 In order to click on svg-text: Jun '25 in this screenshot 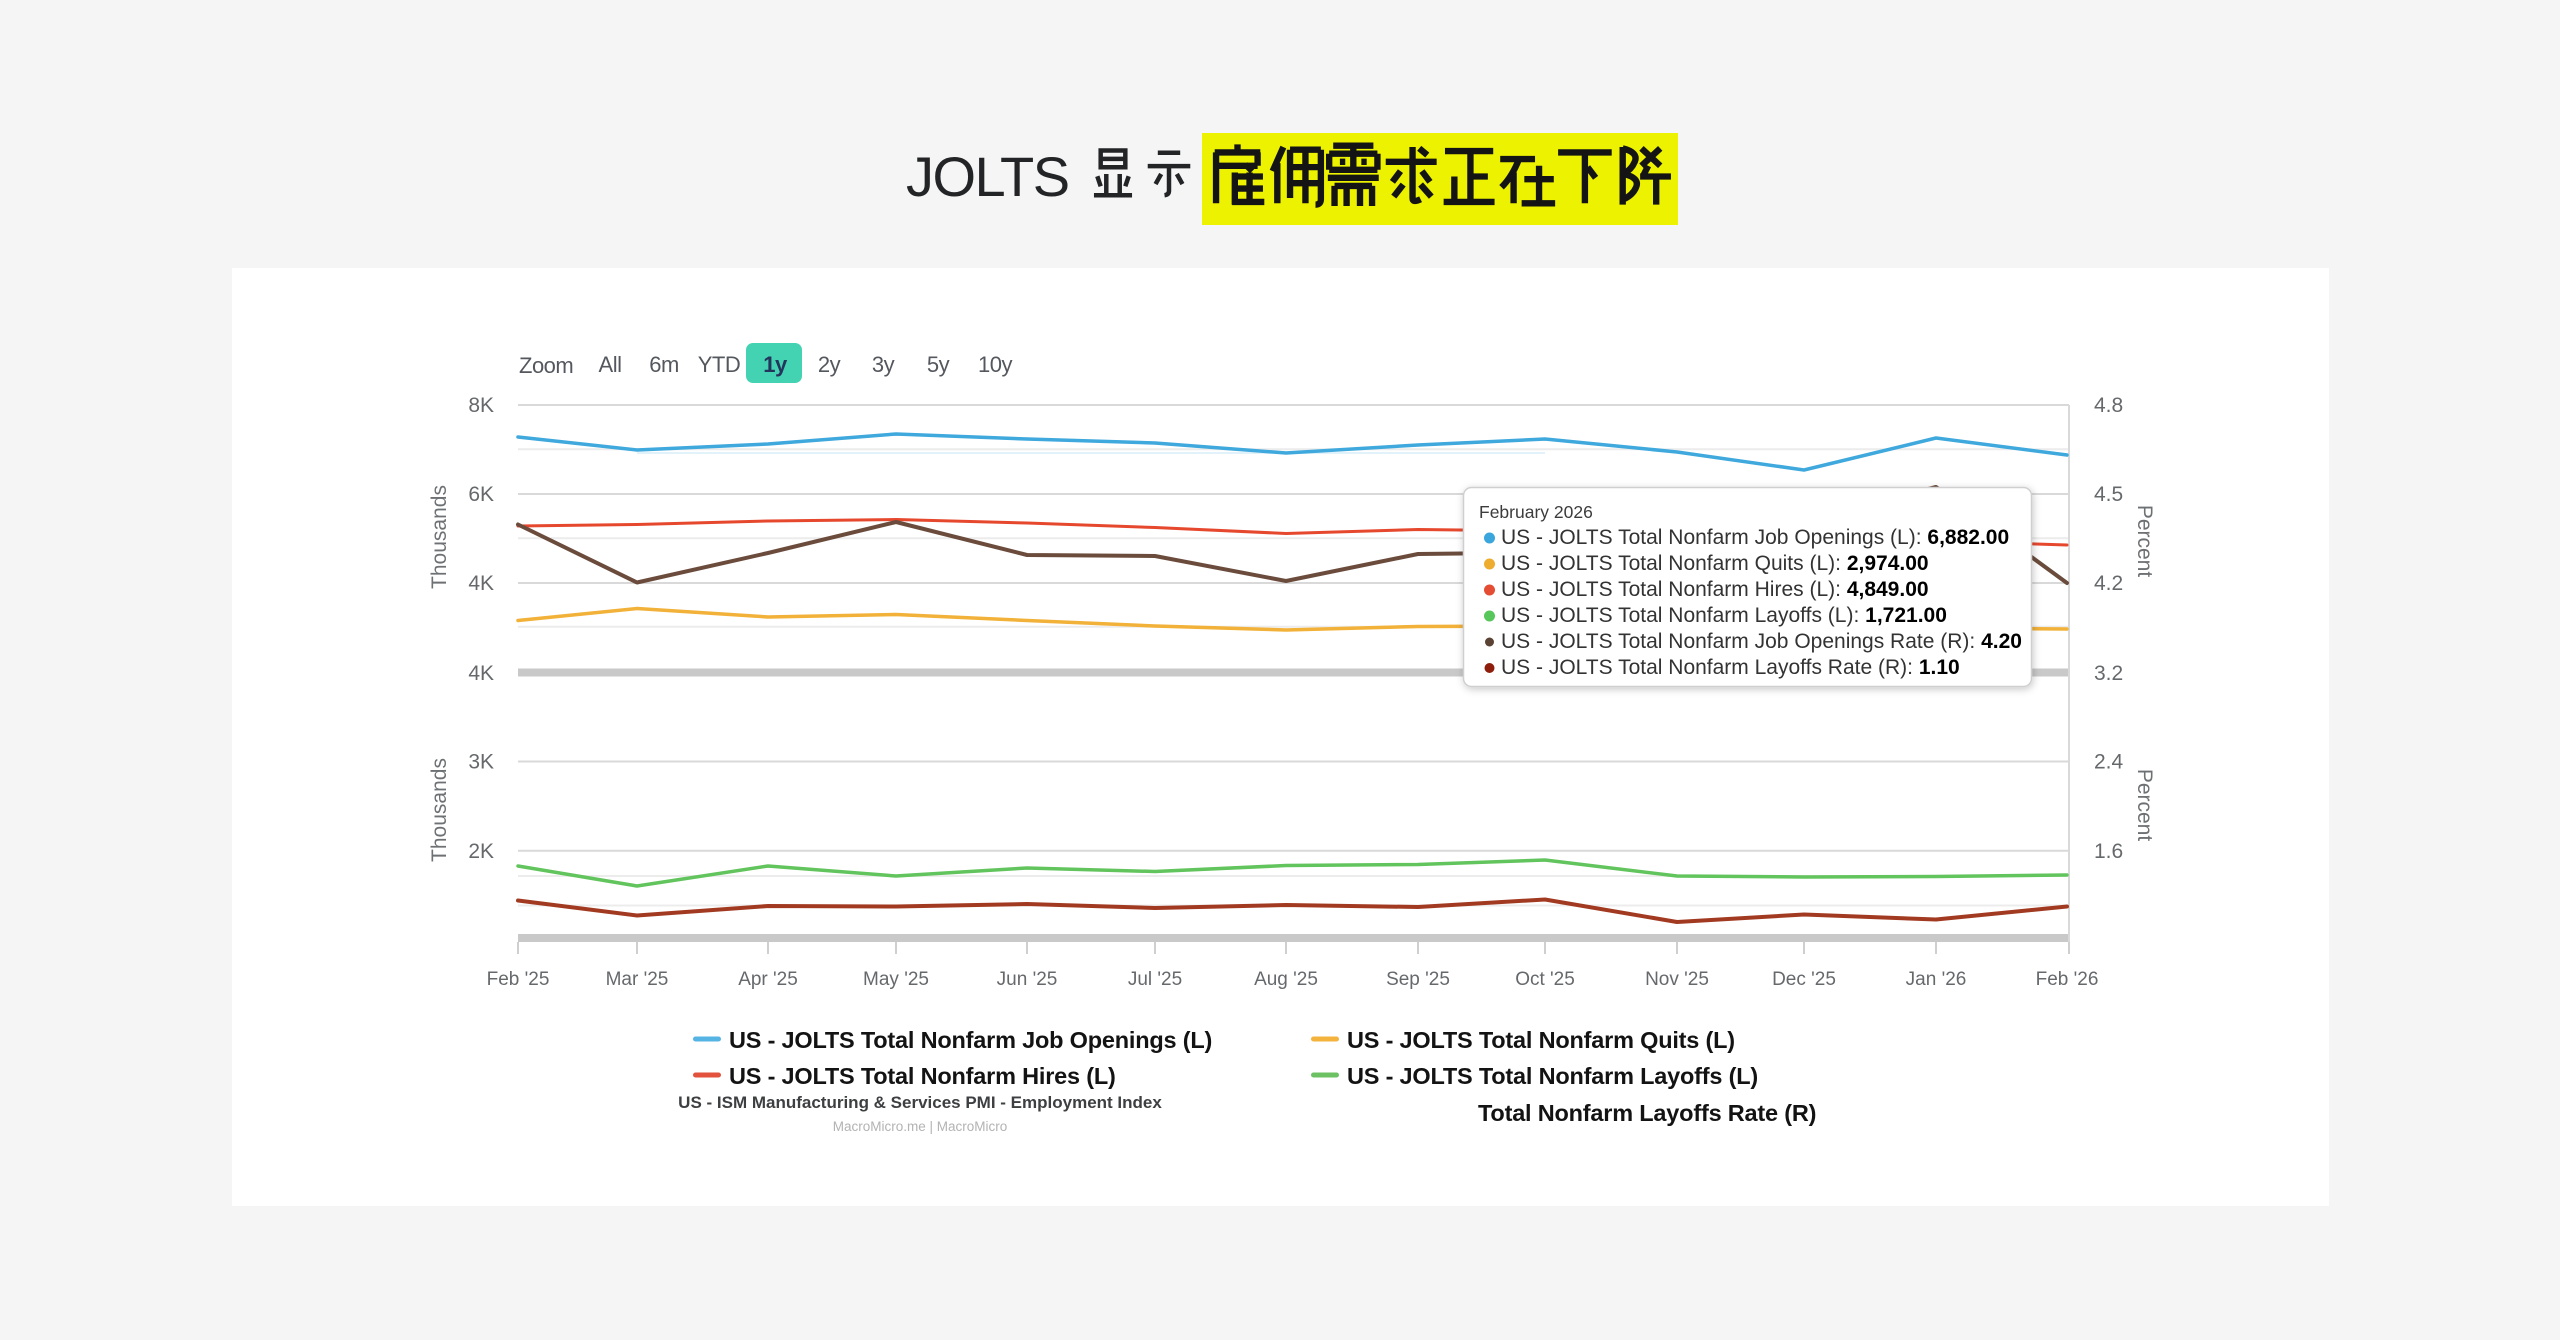, I will do `click(1027, 979)`.